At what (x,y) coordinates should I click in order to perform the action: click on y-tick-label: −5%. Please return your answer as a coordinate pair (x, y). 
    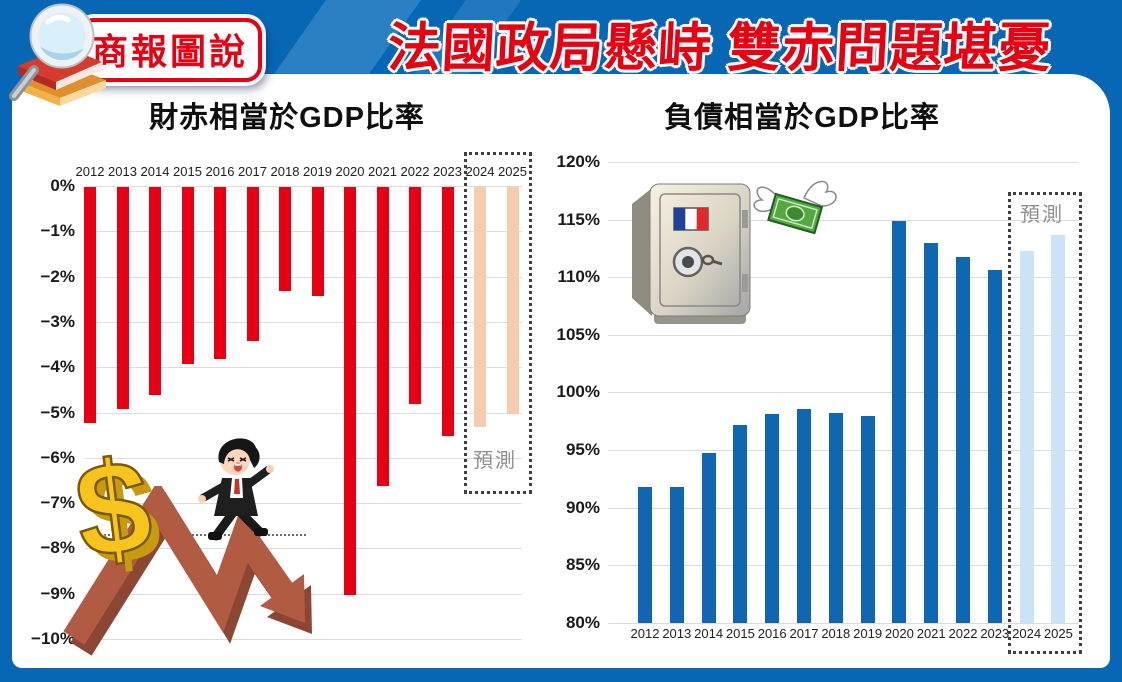
    Looking at the image, I should click on (58, 412).